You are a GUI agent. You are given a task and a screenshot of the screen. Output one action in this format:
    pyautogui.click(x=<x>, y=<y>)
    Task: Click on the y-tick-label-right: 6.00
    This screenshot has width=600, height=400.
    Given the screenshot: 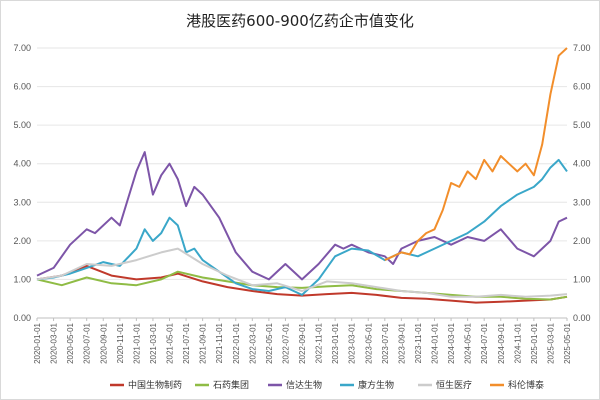 What is the action you would take?
    pyautogui.click(x=582, y=87)
    